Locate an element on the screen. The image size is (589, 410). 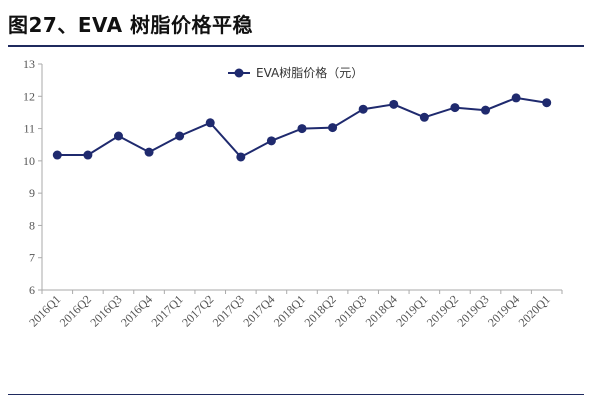
x-tick-label: 2017Q2 is located at coordinates (197, 310).